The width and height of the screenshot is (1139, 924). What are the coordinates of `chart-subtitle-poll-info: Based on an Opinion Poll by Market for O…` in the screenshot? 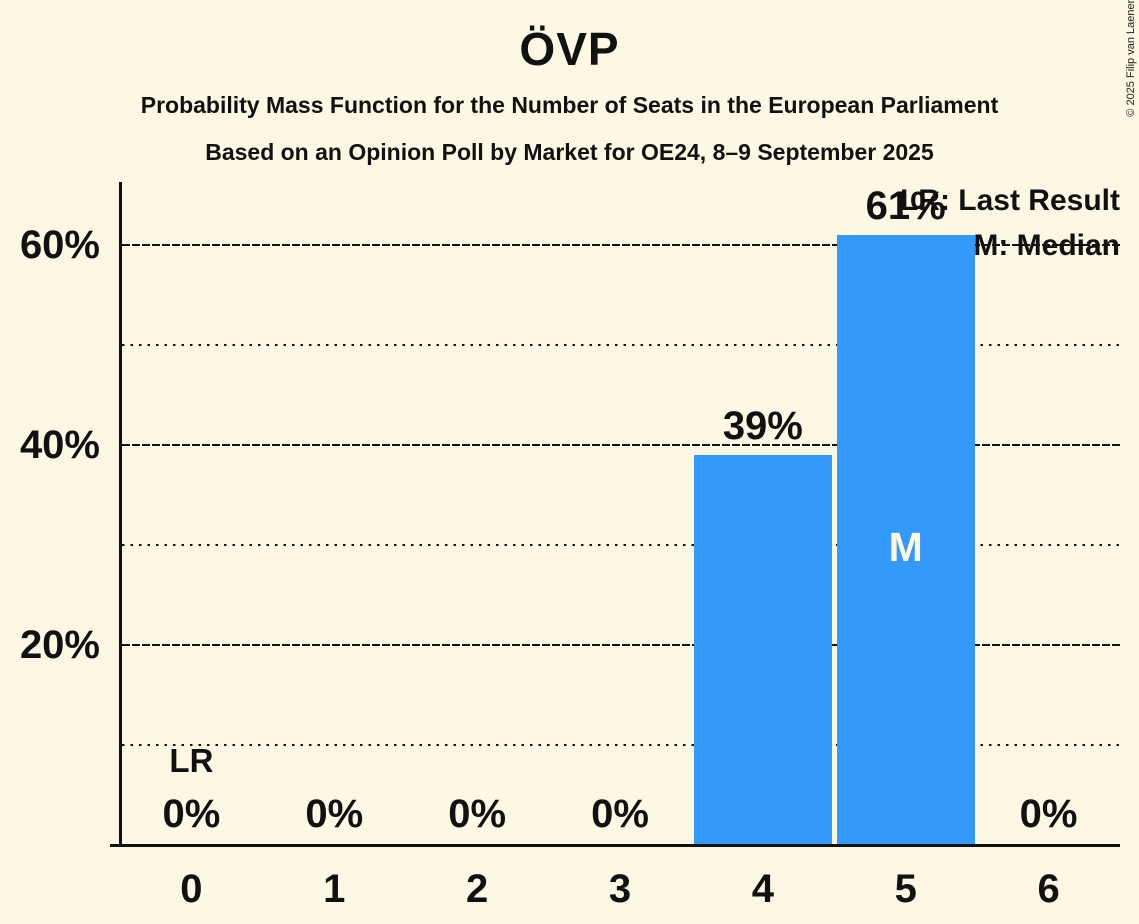 It's located at (569, 152).